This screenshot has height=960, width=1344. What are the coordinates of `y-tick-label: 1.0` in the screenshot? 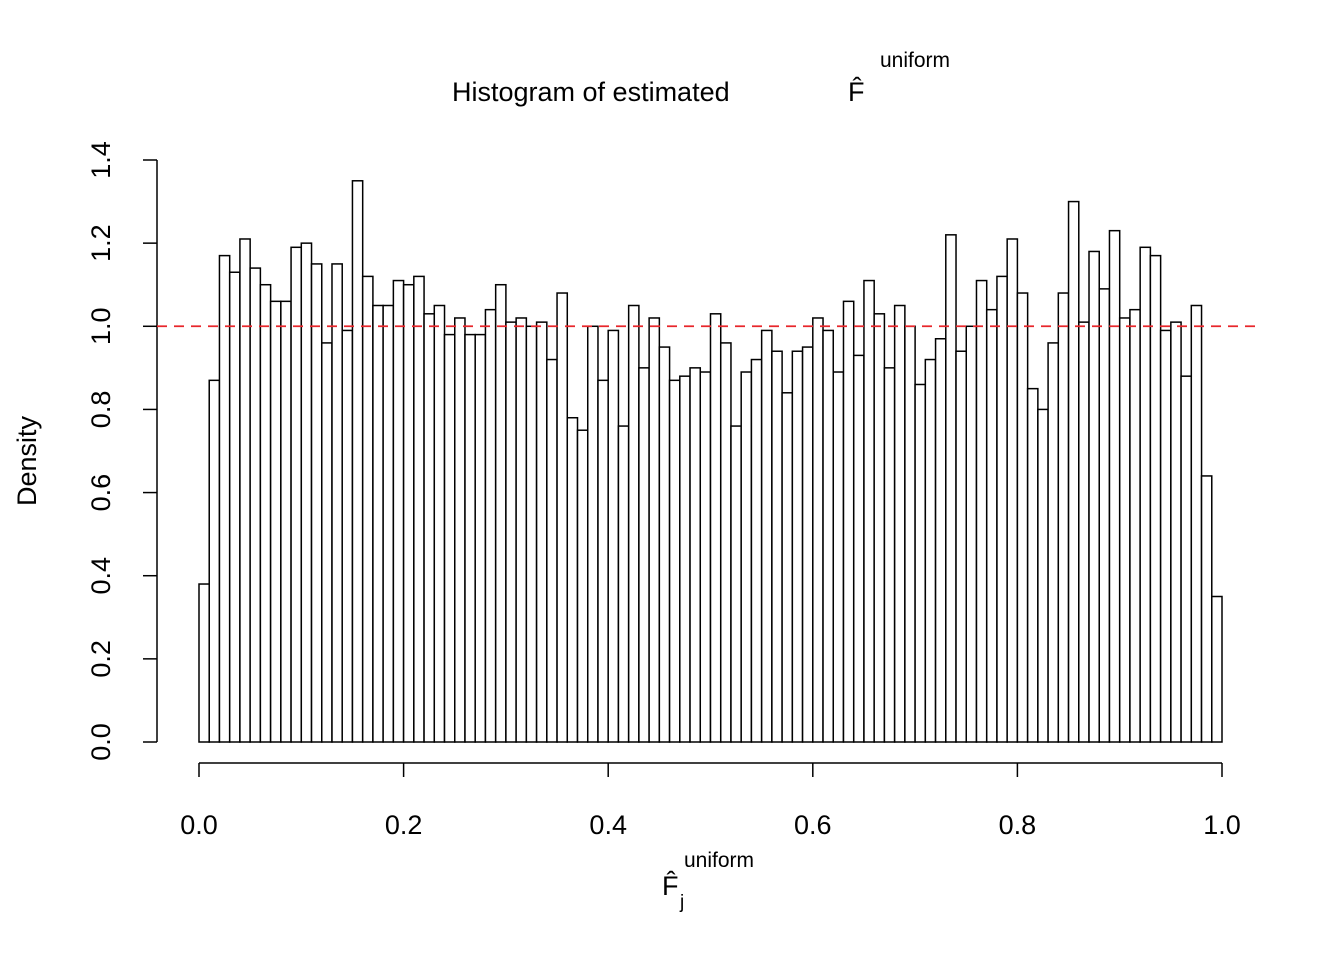 It's located at (101, 327).